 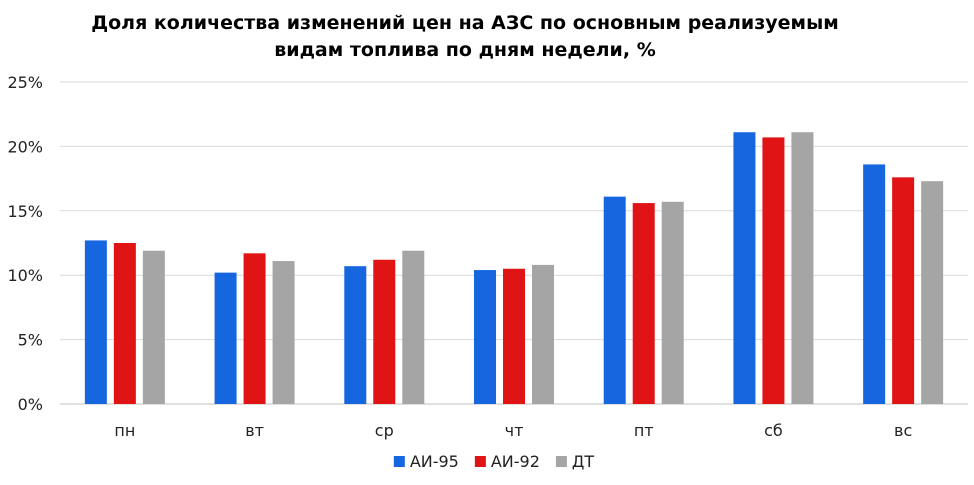 I want to click on legend-item: АИ-92, so click(x=507, y=461).